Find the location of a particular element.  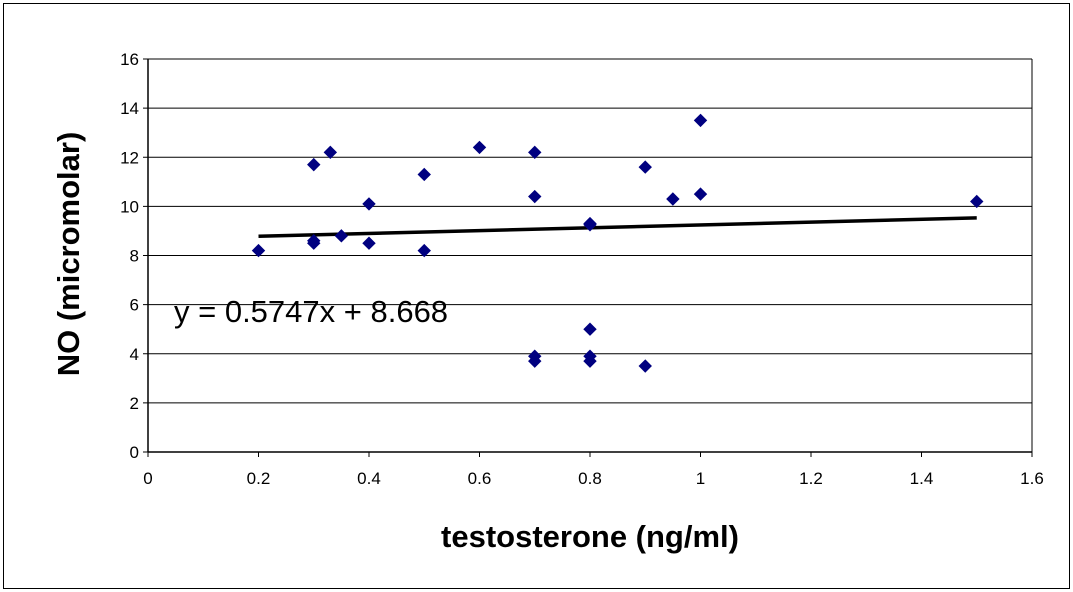

x-tick-label: 0.2 is located at coordinates (259, 478).